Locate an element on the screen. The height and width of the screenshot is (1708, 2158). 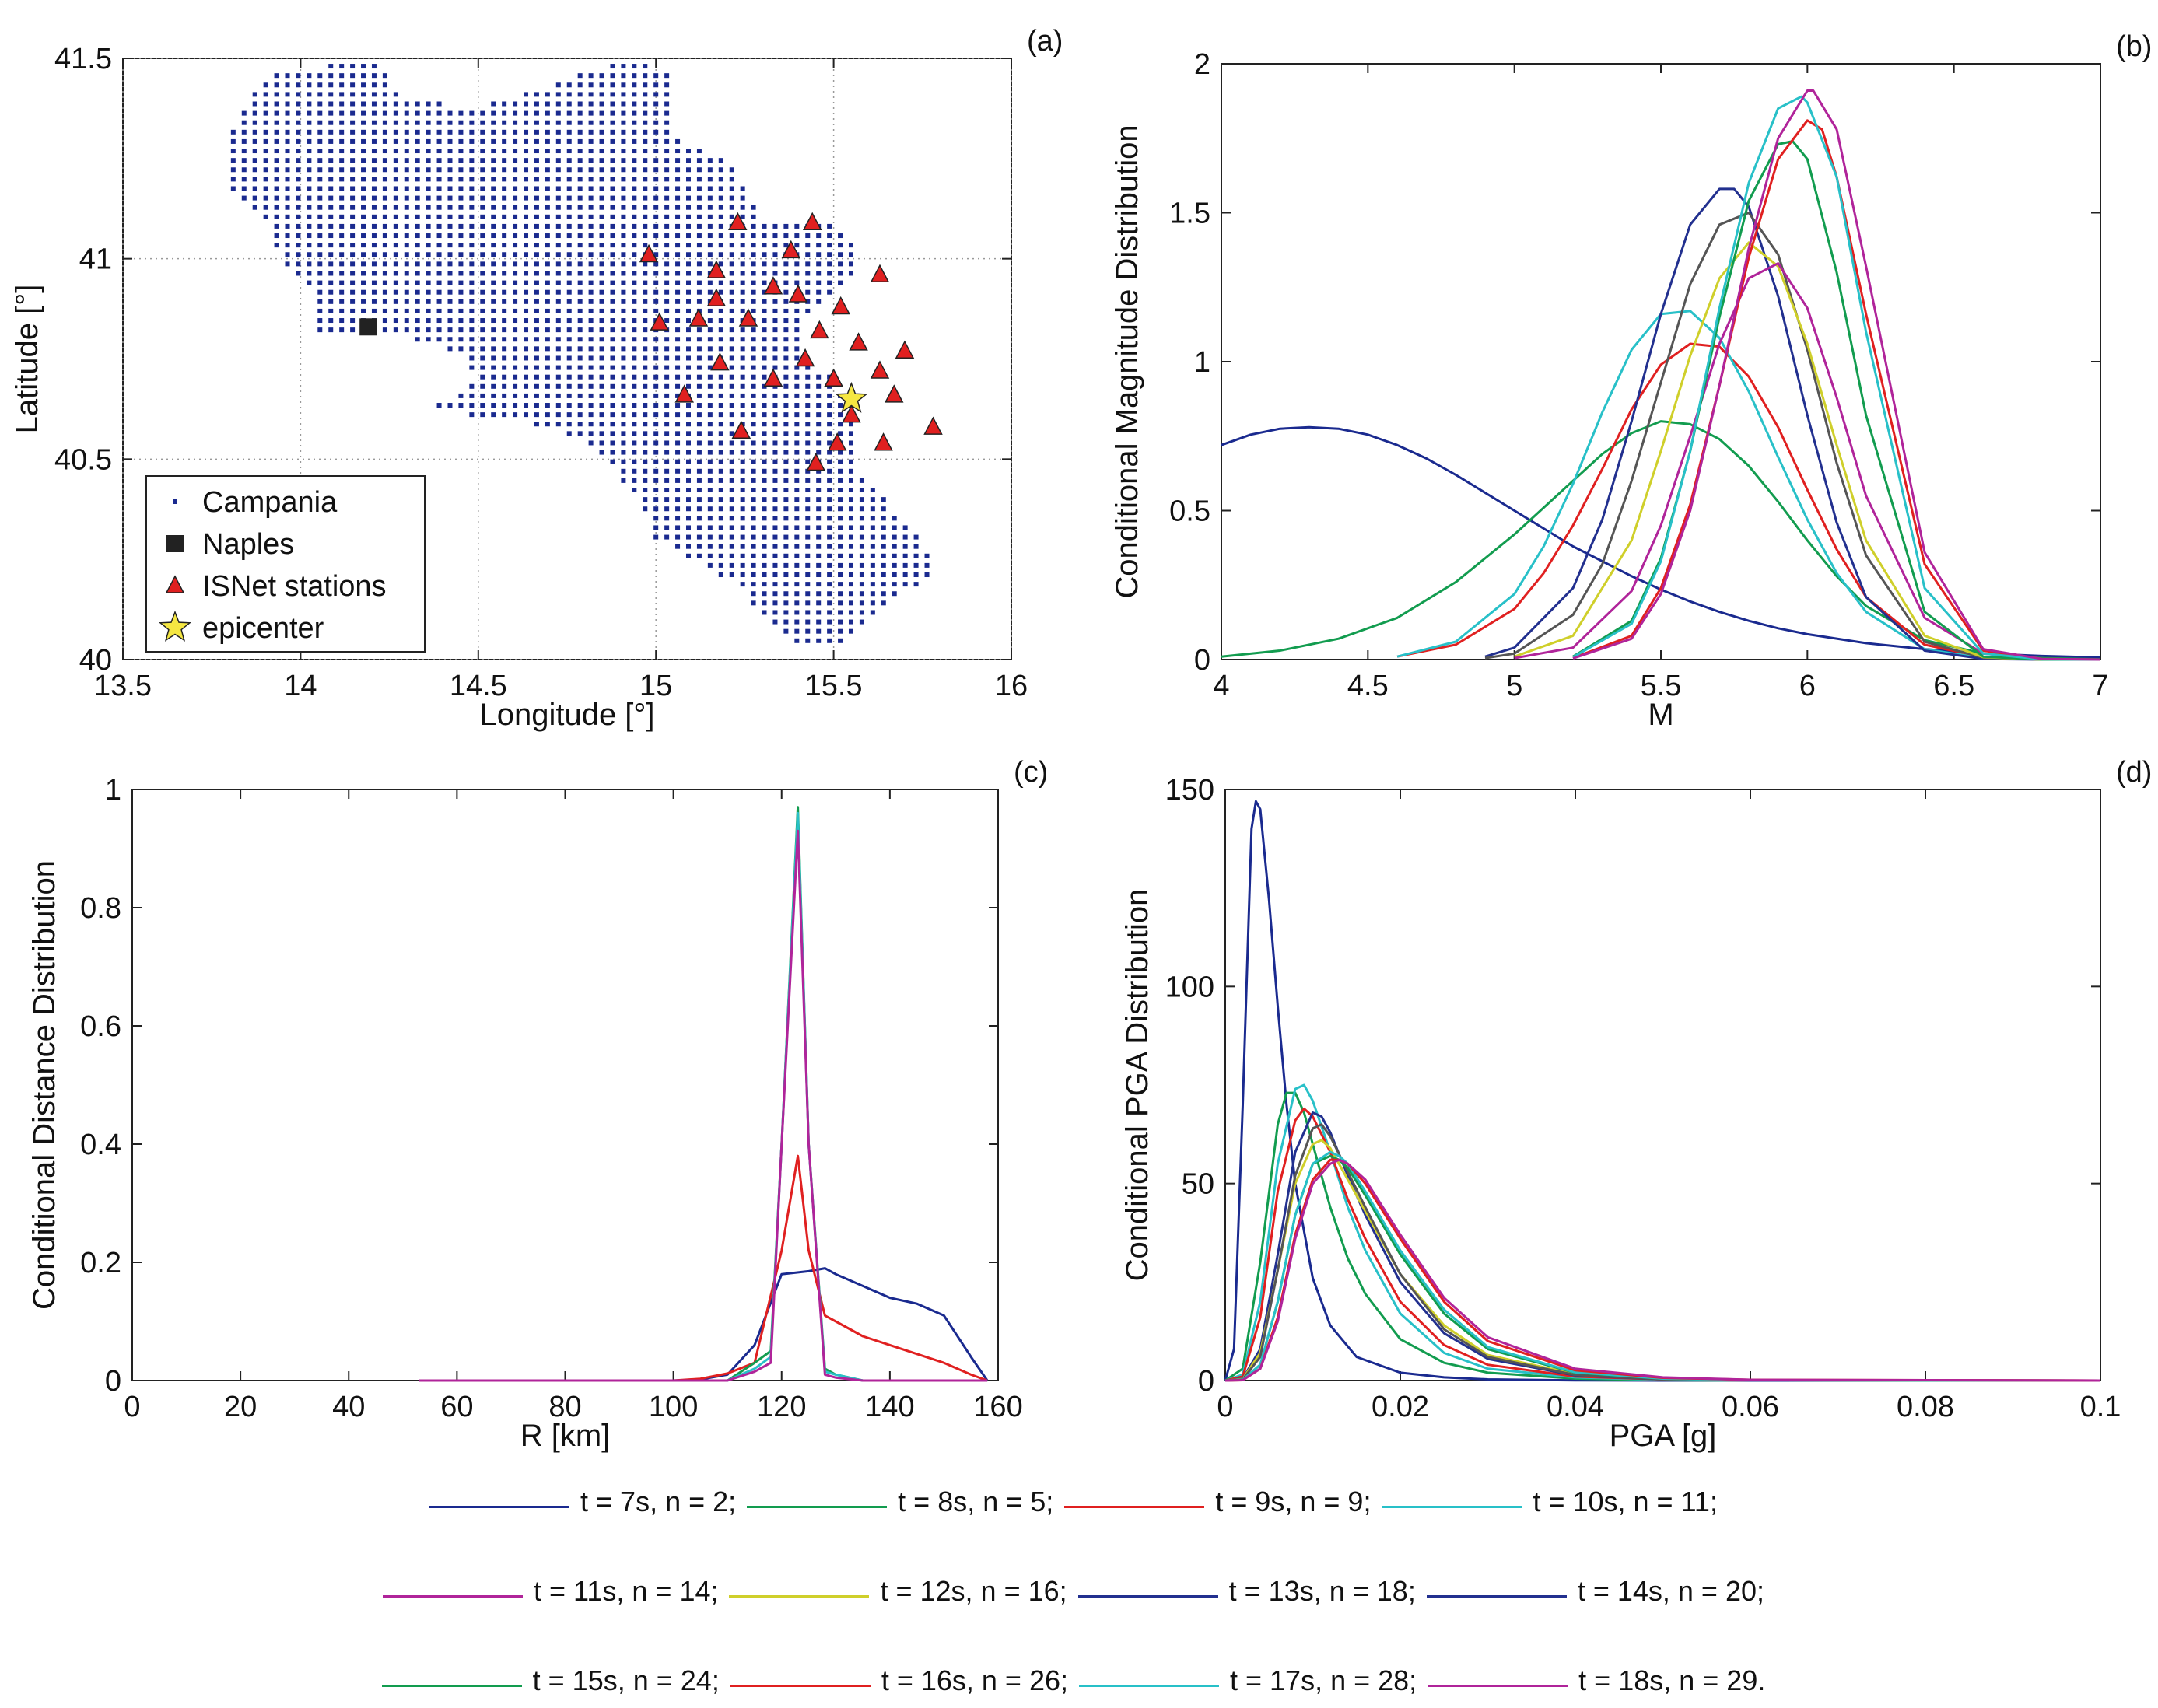
x-tick-label: 60 is located at coordinates (457, 1407).